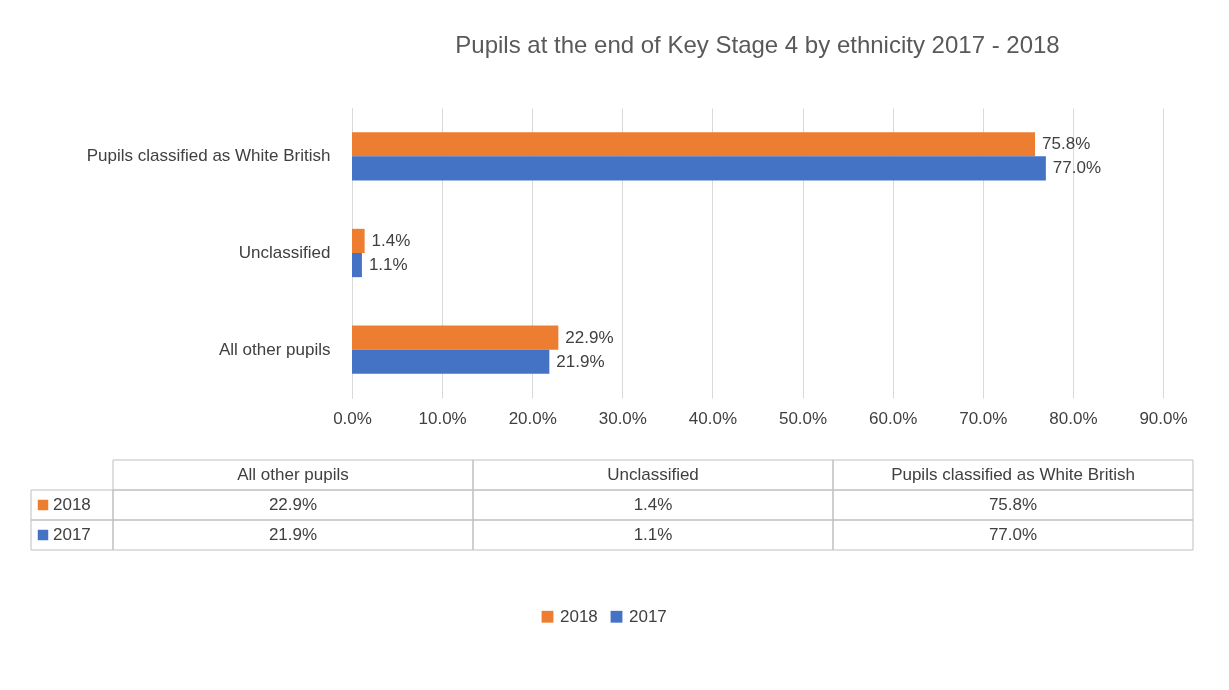 The height and width of the screenshot is (690, 1229). Describe the element at coordinates (622, 418) in the screenshot. I see `x-tick-label: 30.0%` at that location.